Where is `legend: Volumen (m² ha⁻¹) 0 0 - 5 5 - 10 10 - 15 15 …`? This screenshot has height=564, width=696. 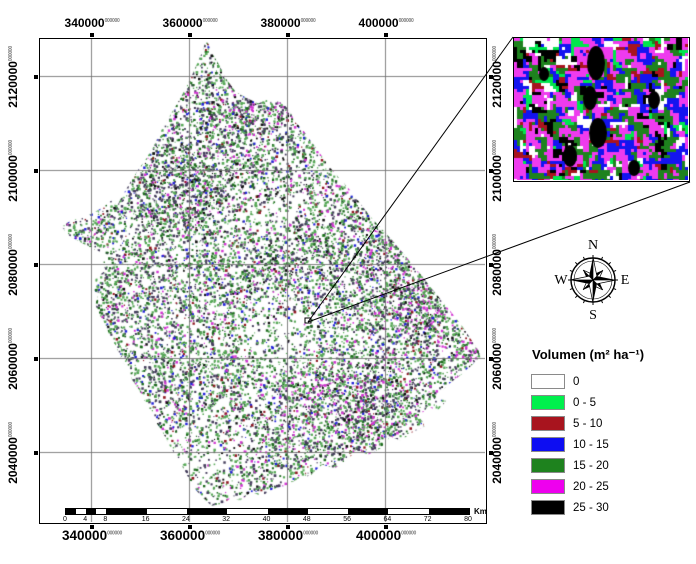 legend: Volumen (m² ha⁻¹) 0 0 - 5 5 - 10 10 - 15 15 … is located at coordinates (587, 432).